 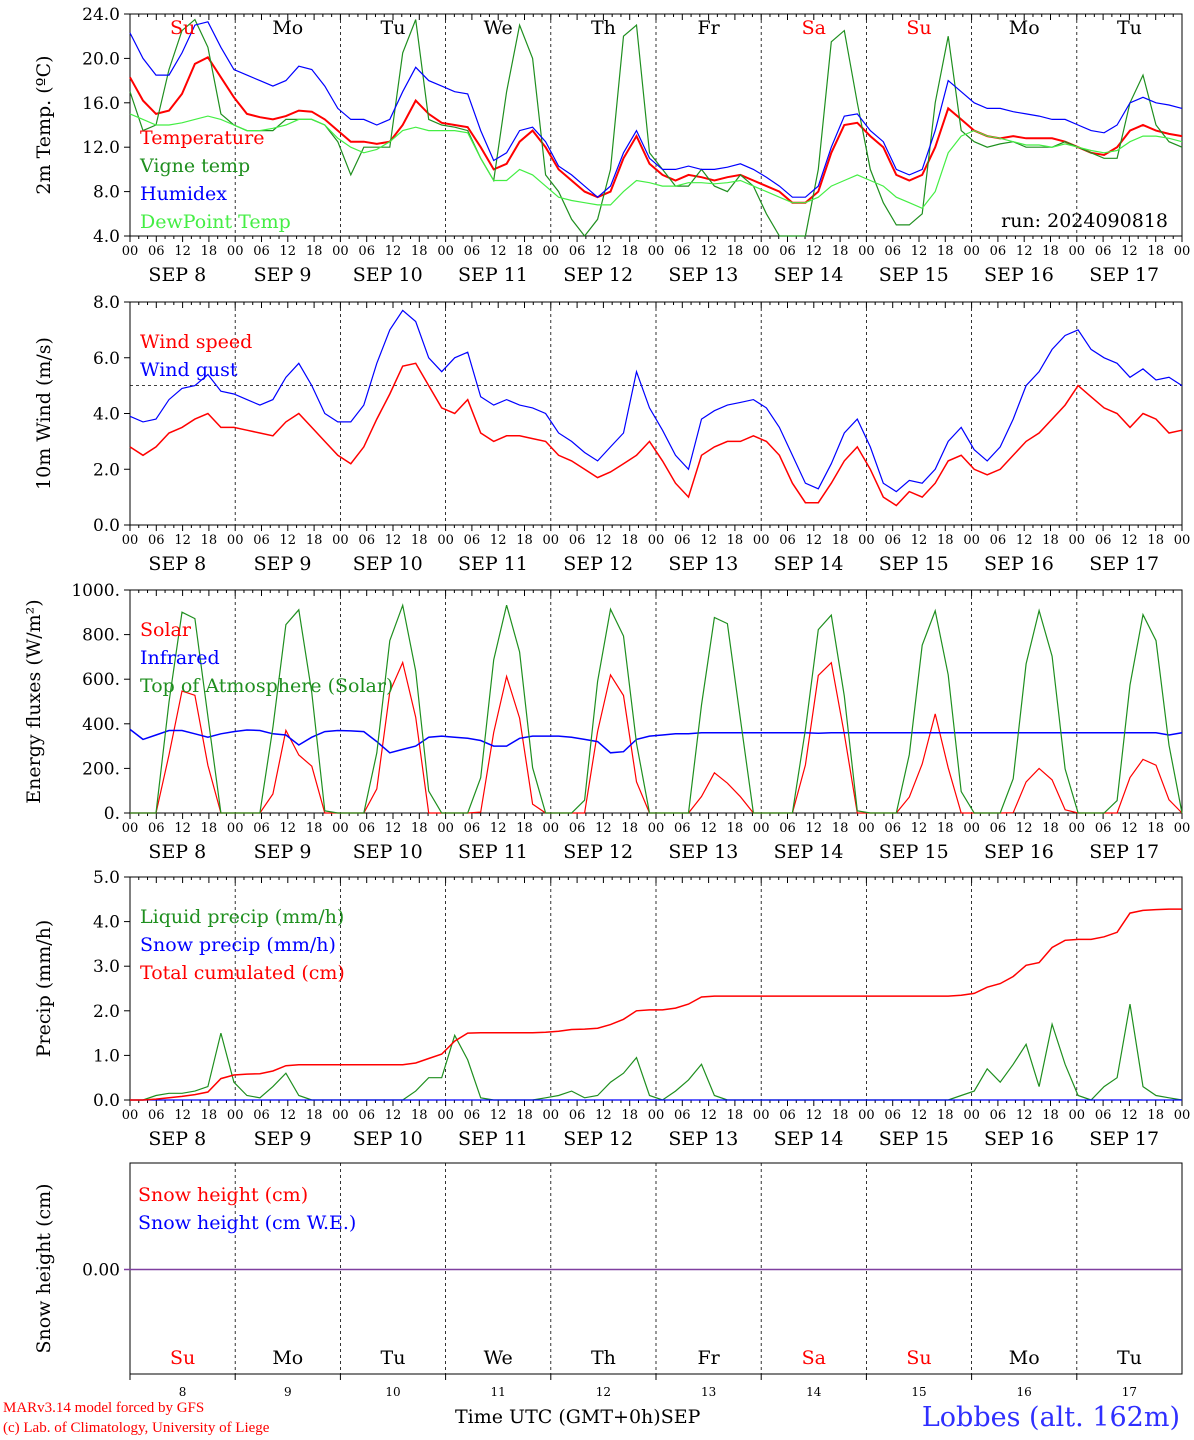 I want to click on day-of-week-label: Th, so click(x=603, y=1358).